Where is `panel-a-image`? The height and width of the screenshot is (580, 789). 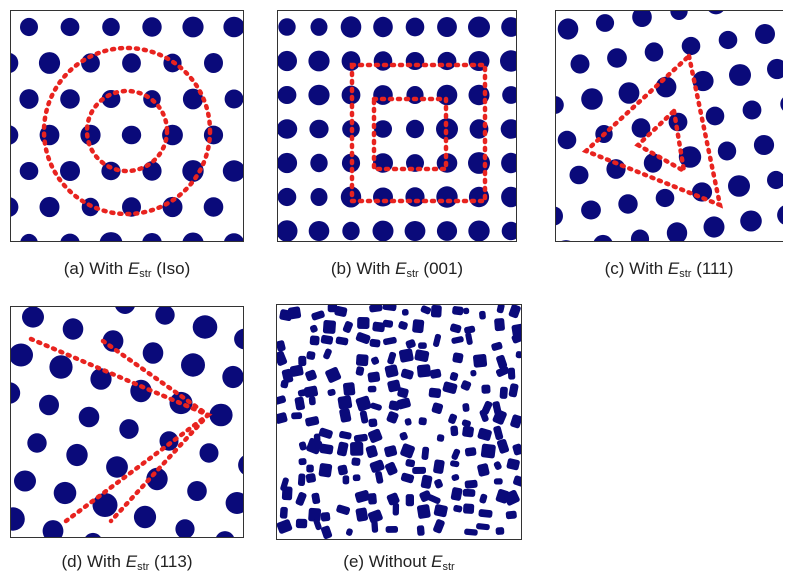 panel-a-image is located at coordinates (127, 128).